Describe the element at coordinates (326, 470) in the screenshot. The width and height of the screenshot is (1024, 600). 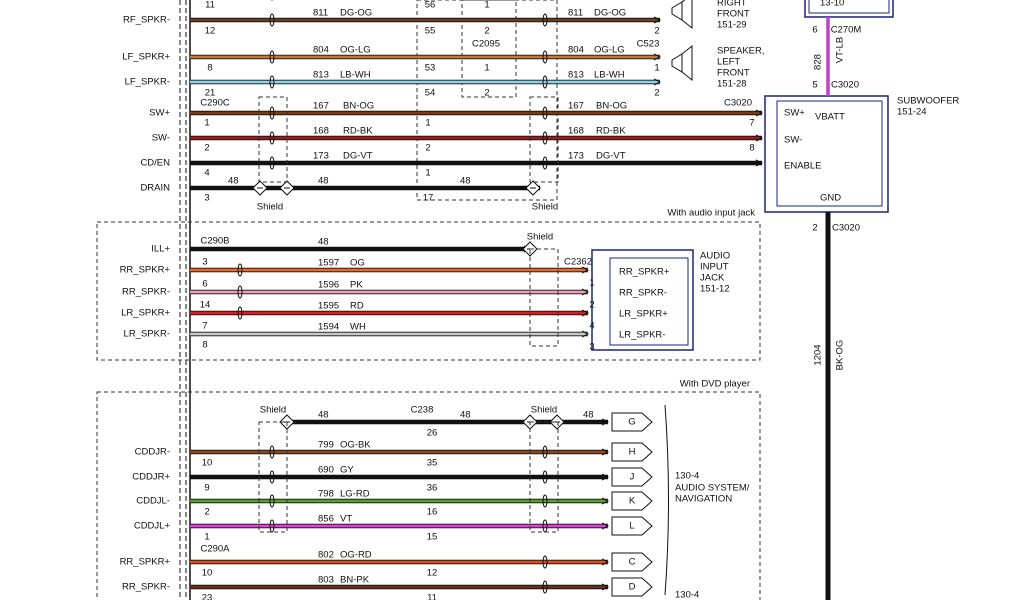
I see `circuit-number: 690` at that location.